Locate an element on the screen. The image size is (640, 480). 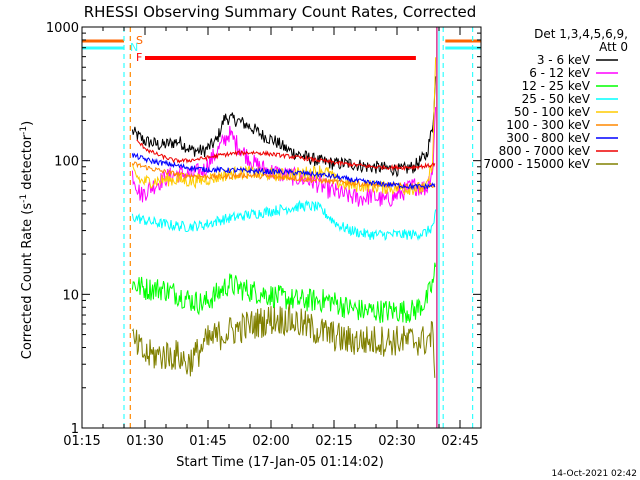
flag-labels: S N F is located at coordinates (136, 49).